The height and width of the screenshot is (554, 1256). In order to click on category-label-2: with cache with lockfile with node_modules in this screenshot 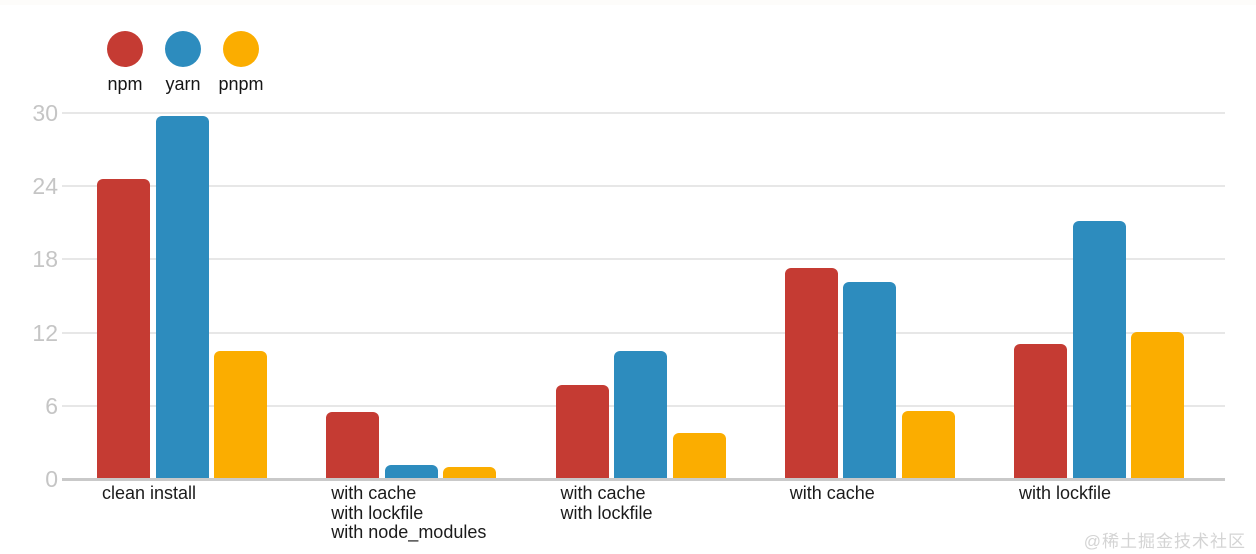, I will do `click(409, 513)`.